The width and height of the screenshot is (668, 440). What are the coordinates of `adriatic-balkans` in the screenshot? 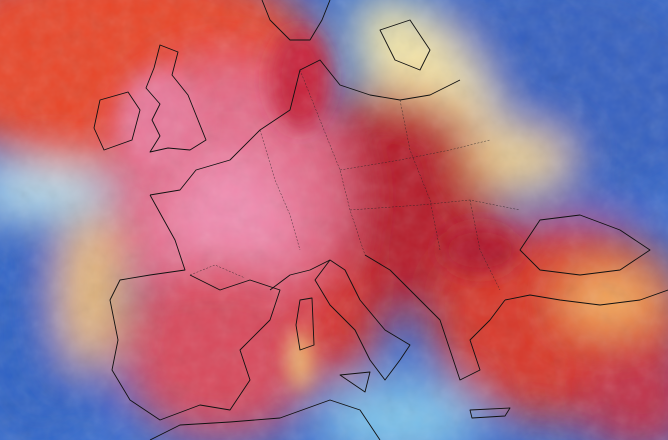 It's located at (435, 317).